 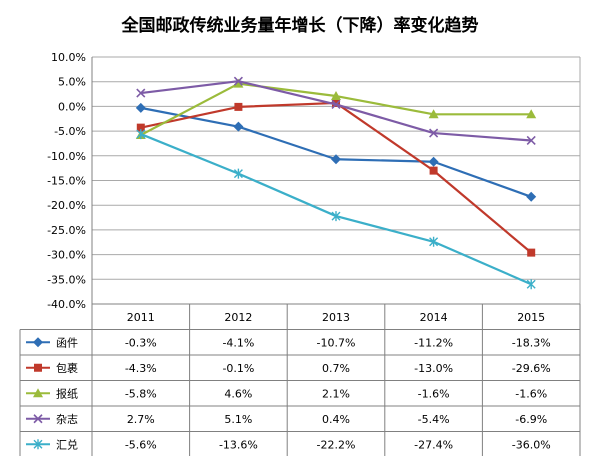 I want to click on data-label: -6.9%, so click(x=531, y=419).